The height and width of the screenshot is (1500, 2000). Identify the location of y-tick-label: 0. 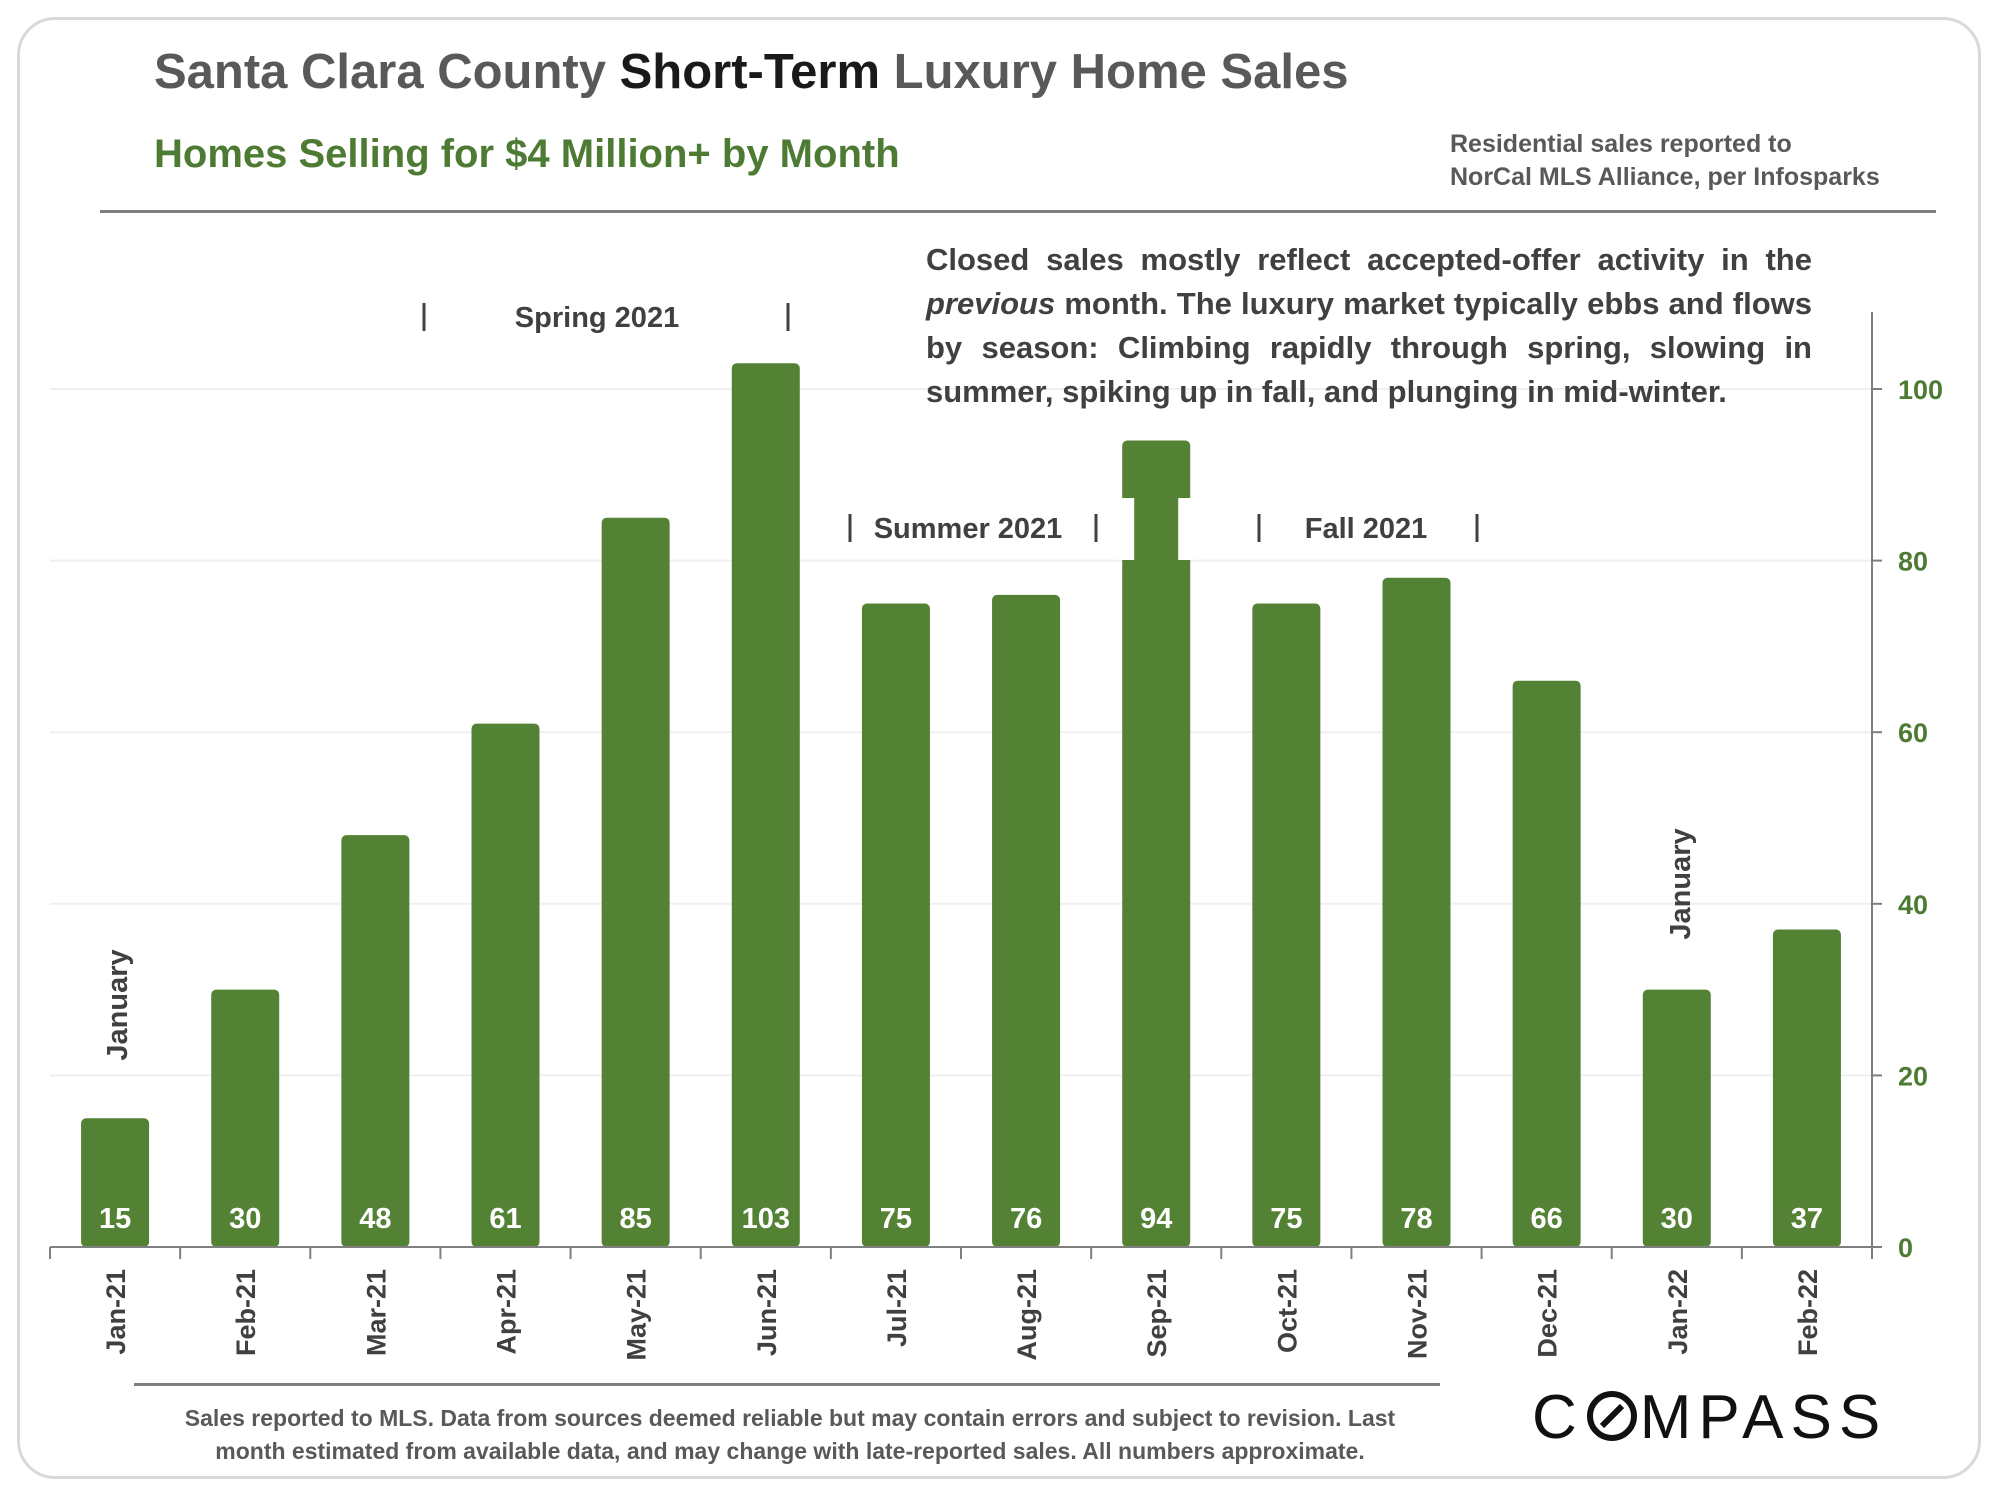
(1905, 1248).